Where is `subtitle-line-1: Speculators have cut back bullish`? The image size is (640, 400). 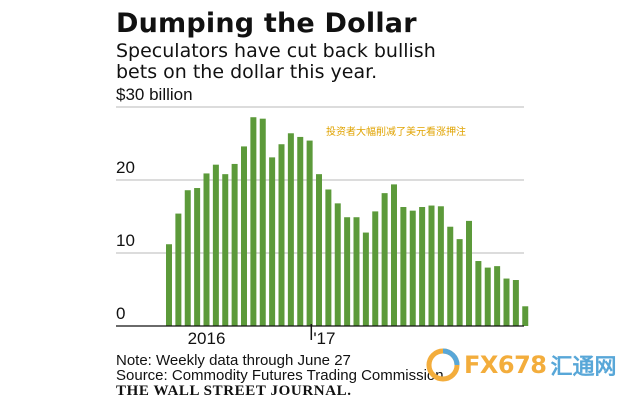 subtitle-line-1: Speculators have cut back bullish is located at coordinates (276, 51).